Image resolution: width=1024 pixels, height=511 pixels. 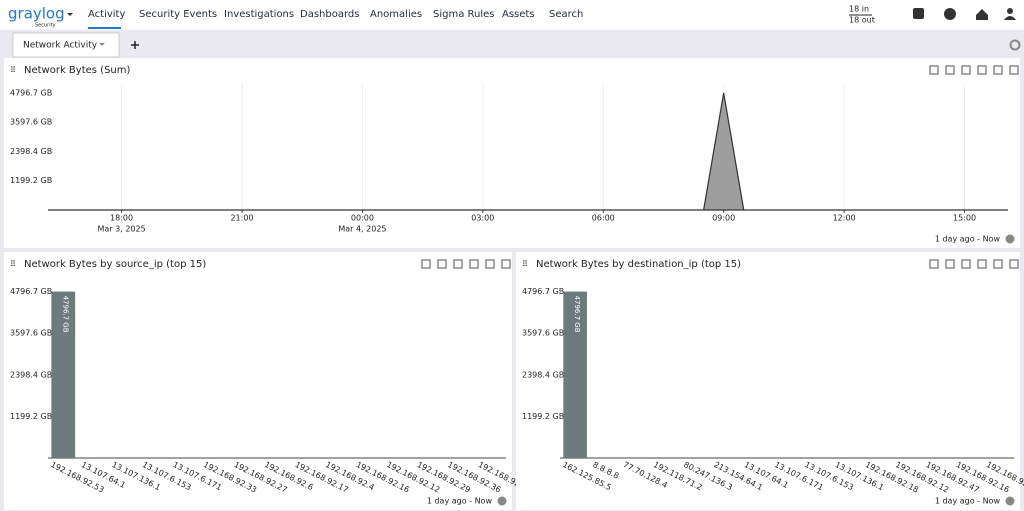 I want to click on home-icon, so click(x=982, y=14).